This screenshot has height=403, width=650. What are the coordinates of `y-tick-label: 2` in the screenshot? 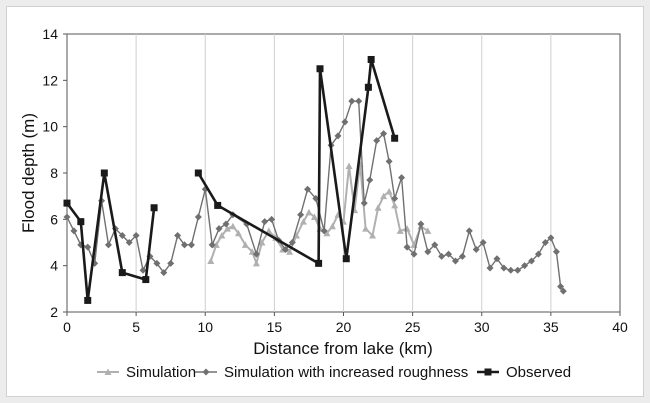 It's located at (54, 312).